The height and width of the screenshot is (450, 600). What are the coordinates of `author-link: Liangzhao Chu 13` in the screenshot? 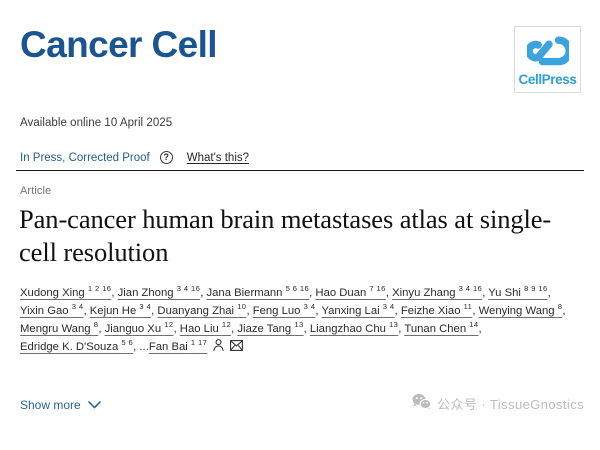 It's located at (354, 328).